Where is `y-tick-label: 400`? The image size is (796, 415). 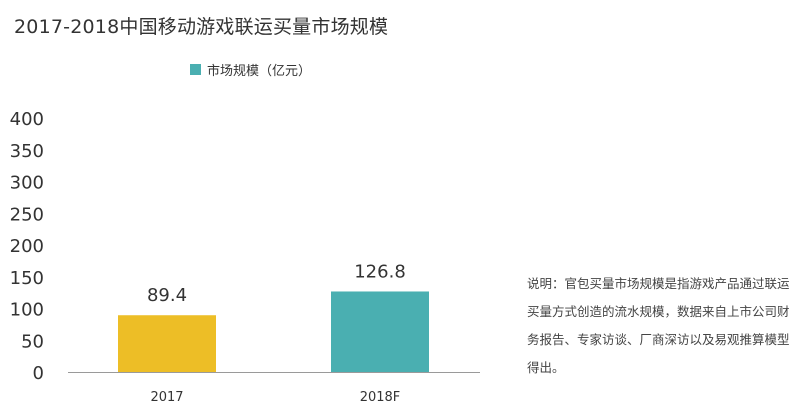 y-tick-label: 400 is located at coordinates (27, 119).